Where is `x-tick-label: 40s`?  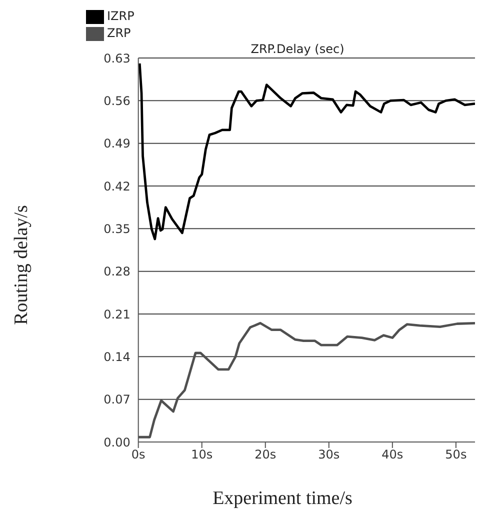
x-tick-label: 40s is located at coordinates (393, 455).